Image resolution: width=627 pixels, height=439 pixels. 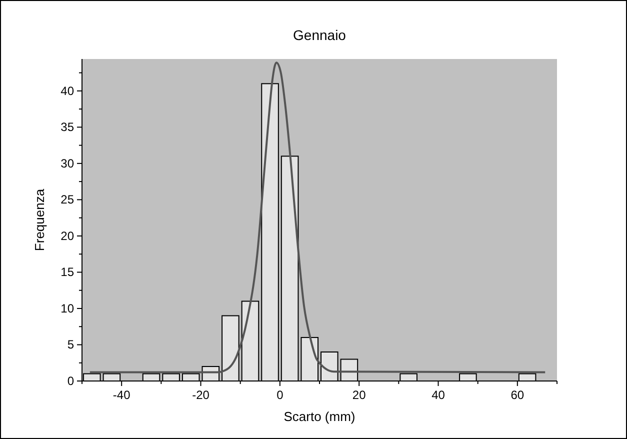 I want to click on y-axis-title: Frequenza, so click(x=39, y=220).